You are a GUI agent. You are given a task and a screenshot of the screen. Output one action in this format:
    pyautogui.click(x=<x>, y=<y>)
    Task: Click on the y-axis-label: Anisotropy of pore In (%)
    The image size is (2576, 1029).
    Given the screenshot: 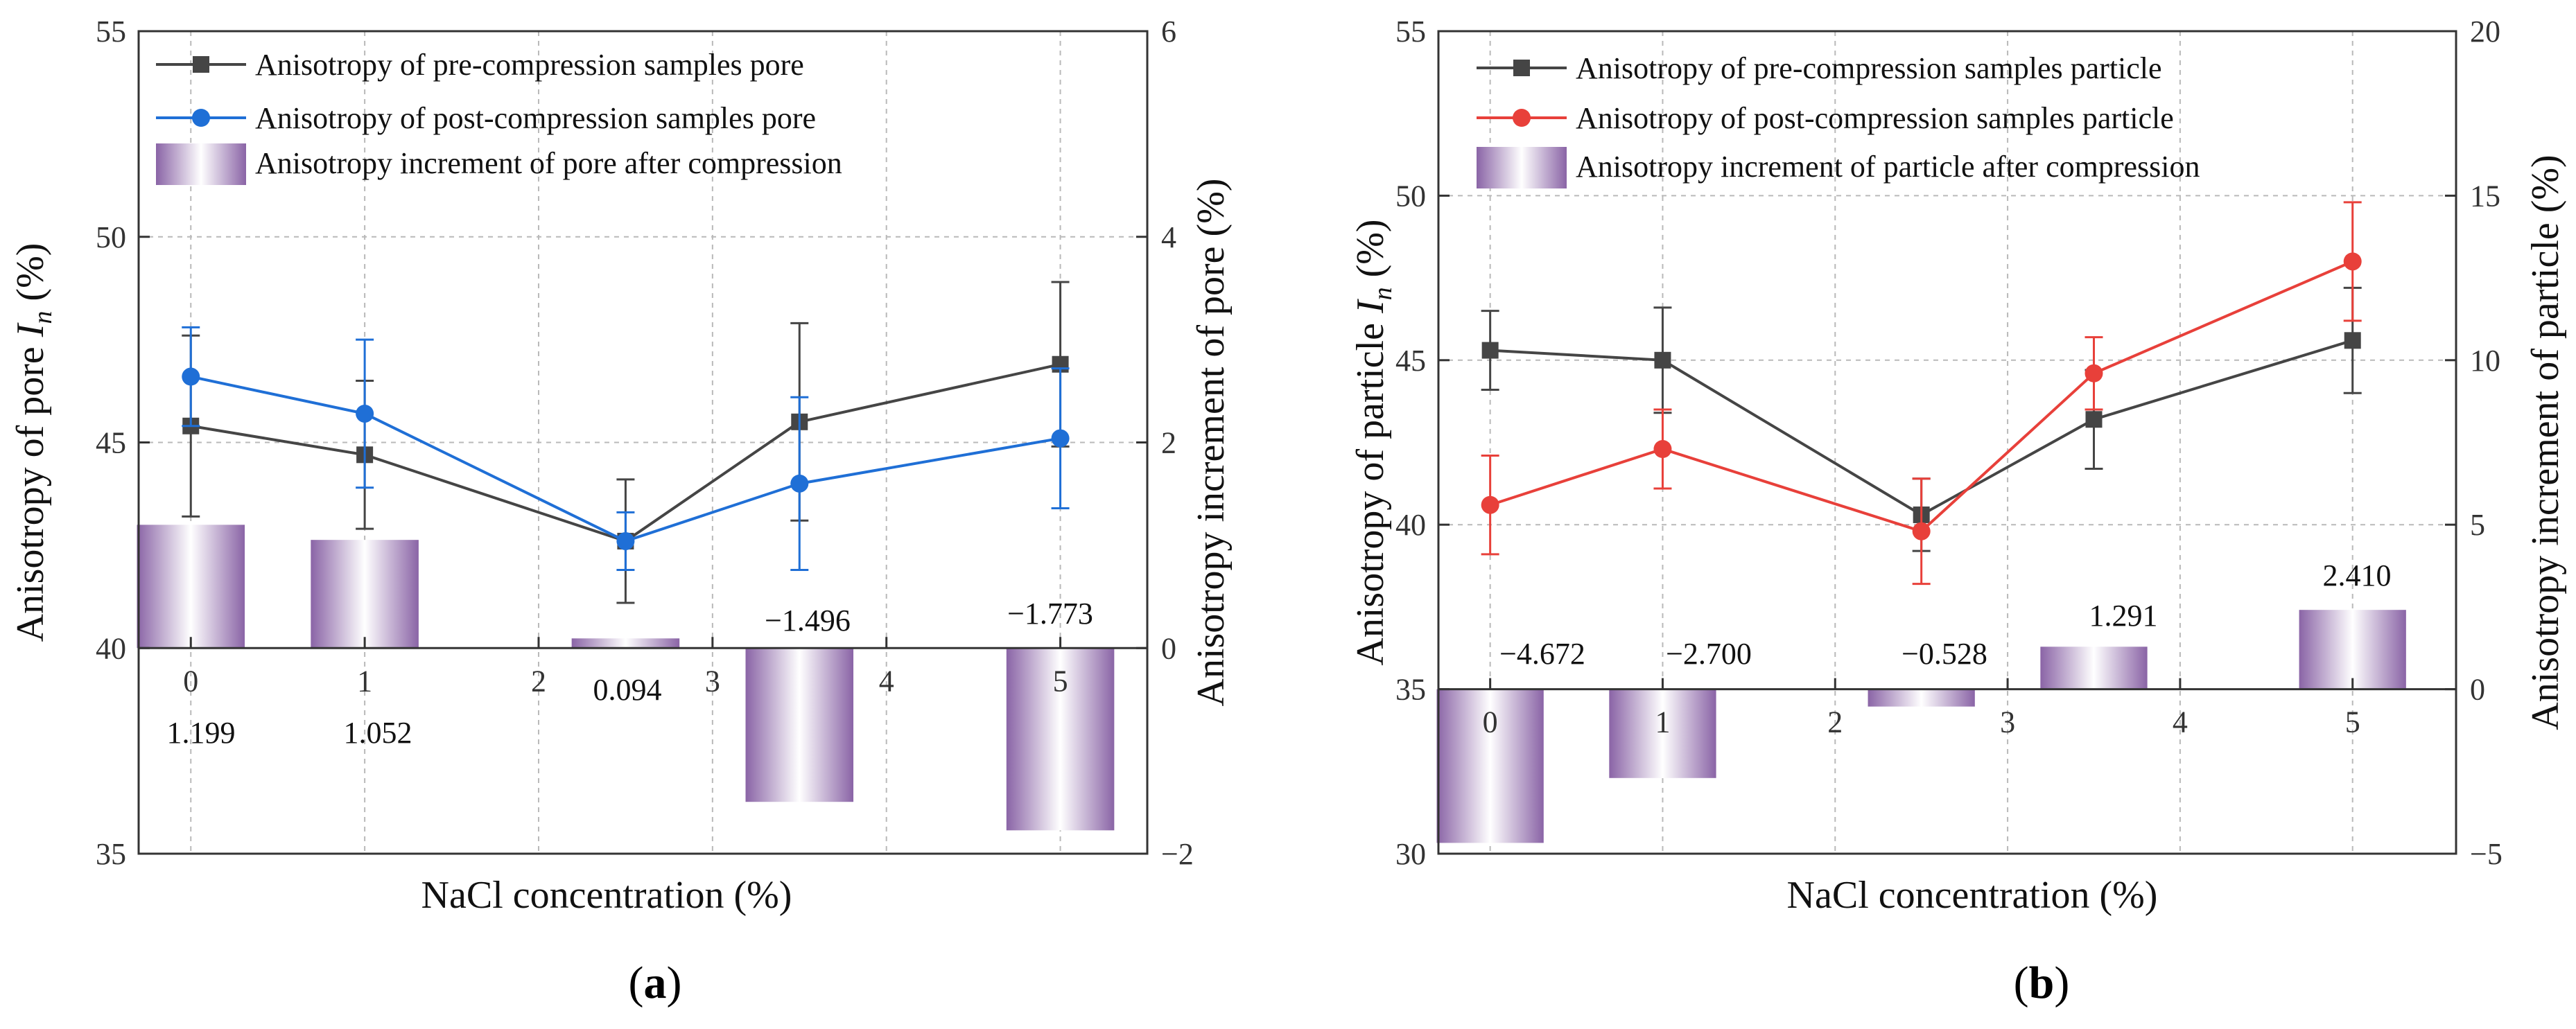 What is the action you would take?
    pyautogui.click(x=33, y=443)
    